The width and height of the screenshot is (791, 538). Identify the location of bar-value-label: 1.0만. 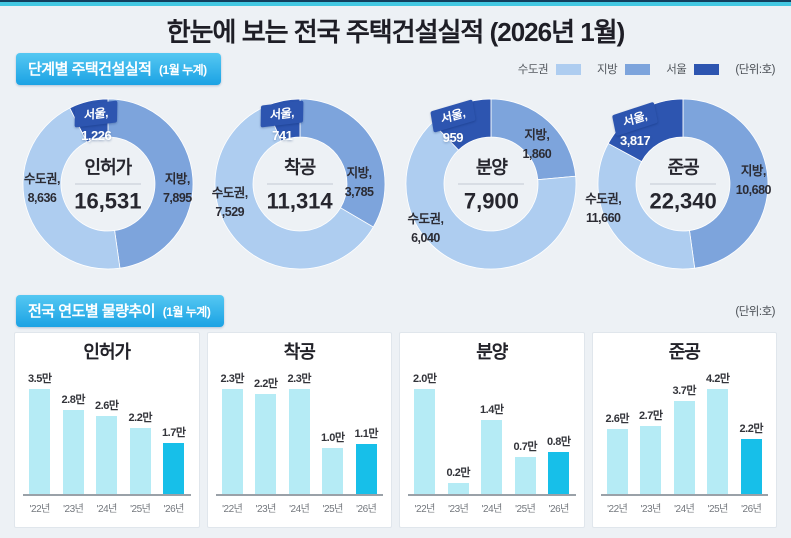
(333, 438).